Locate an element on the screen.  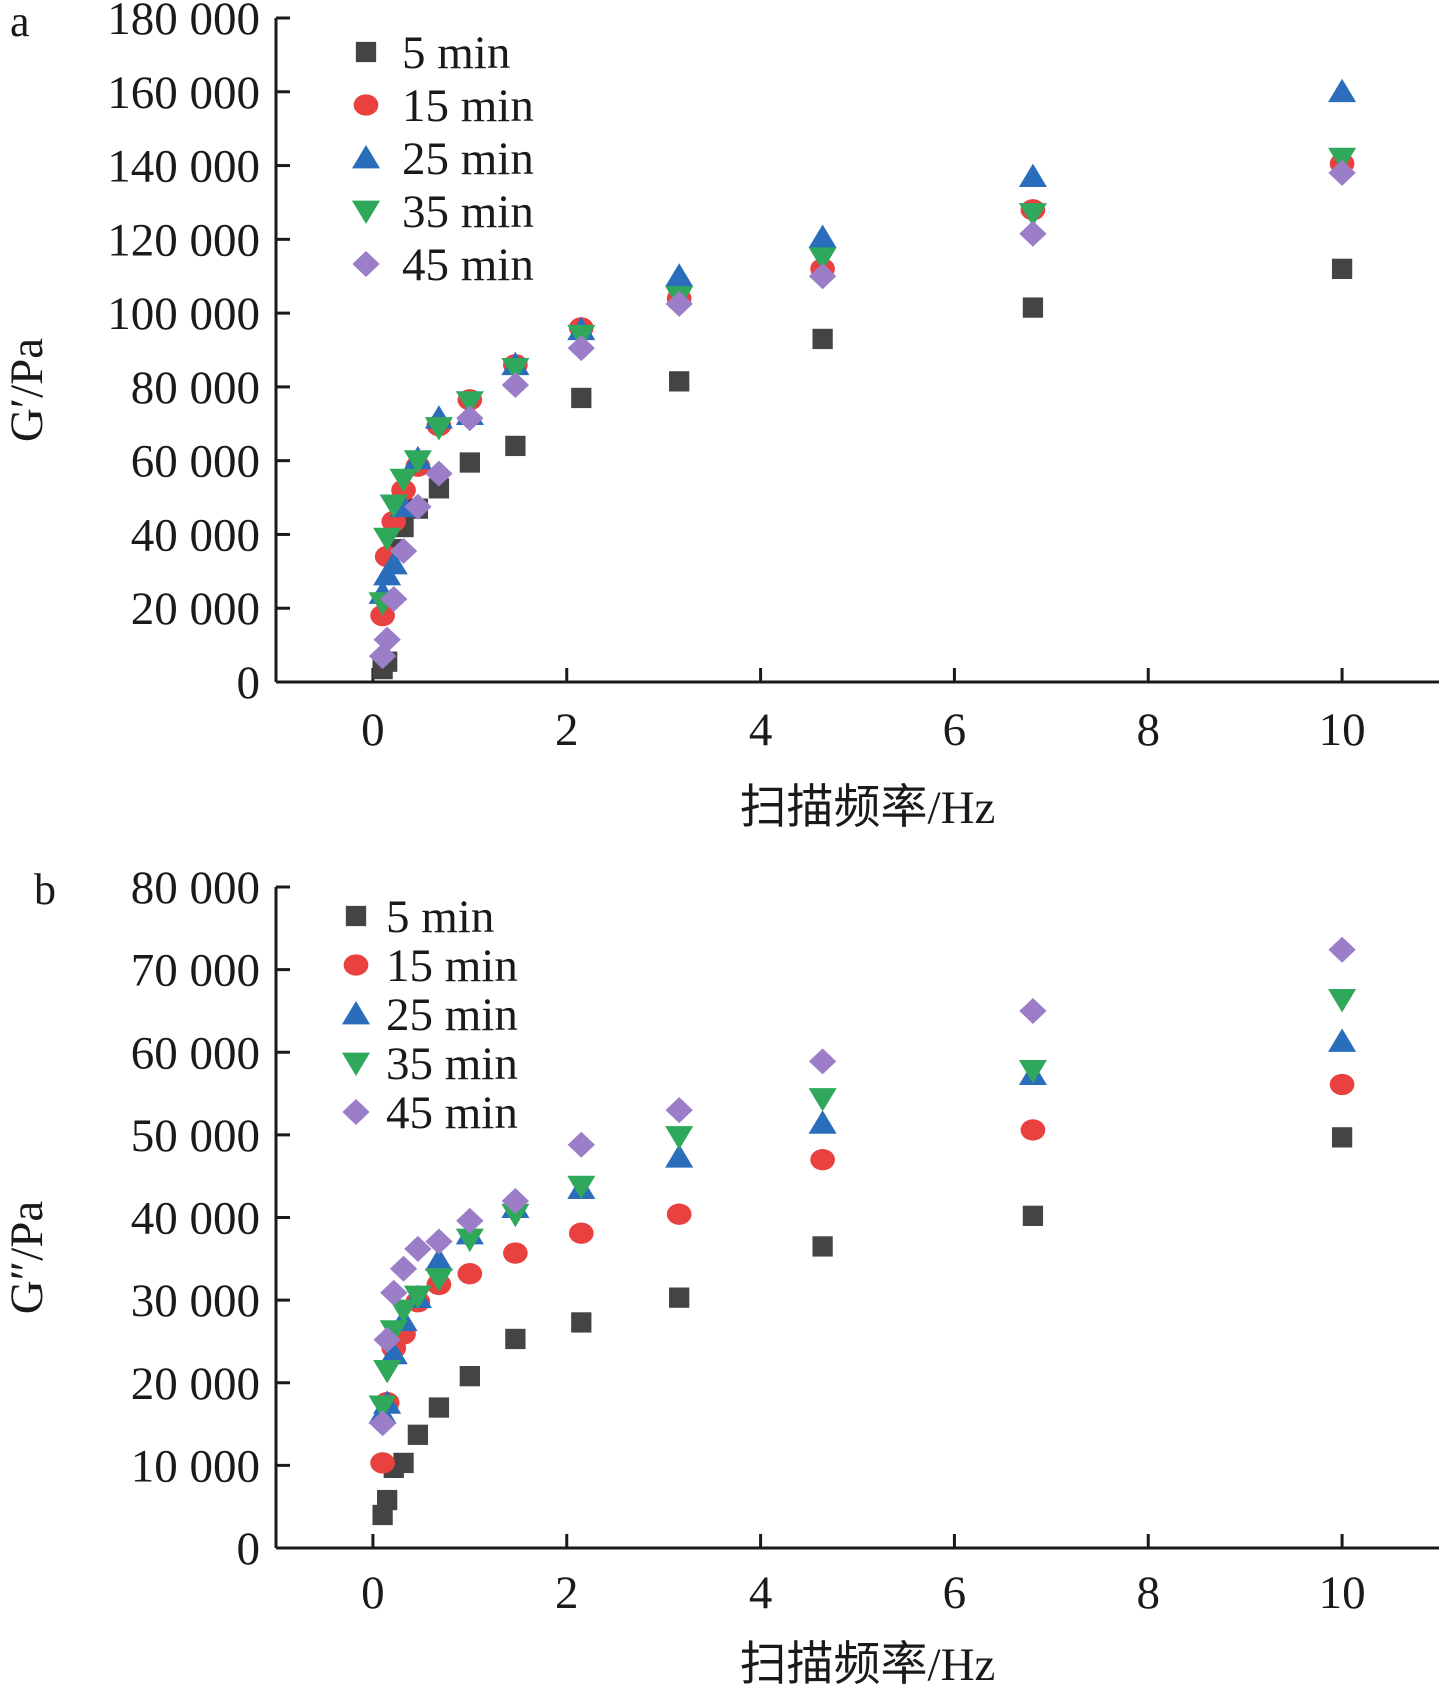
panel-label: a is located at coordinates (20, 23).